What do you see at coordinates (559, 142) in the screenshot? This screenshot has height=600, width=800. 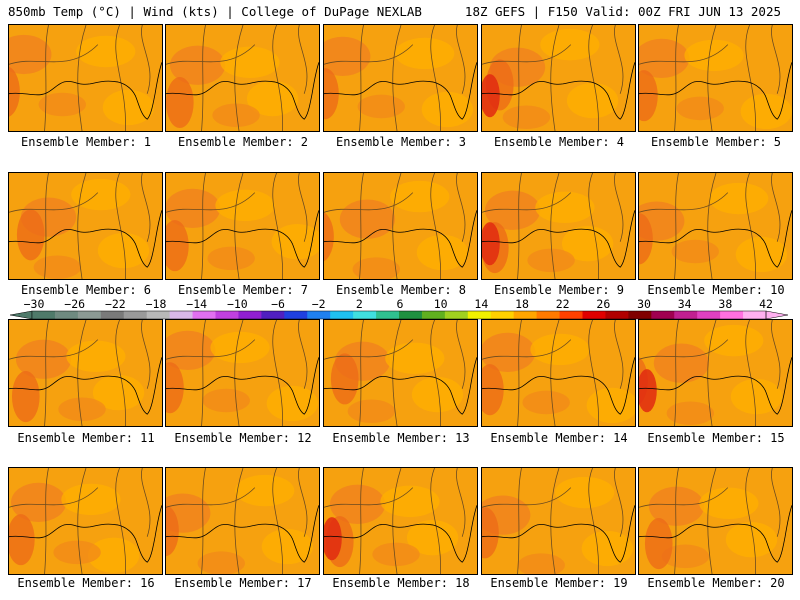 I see `ensemble-member-label: Ensemble Member: 4` at bounding box center [559, 142].